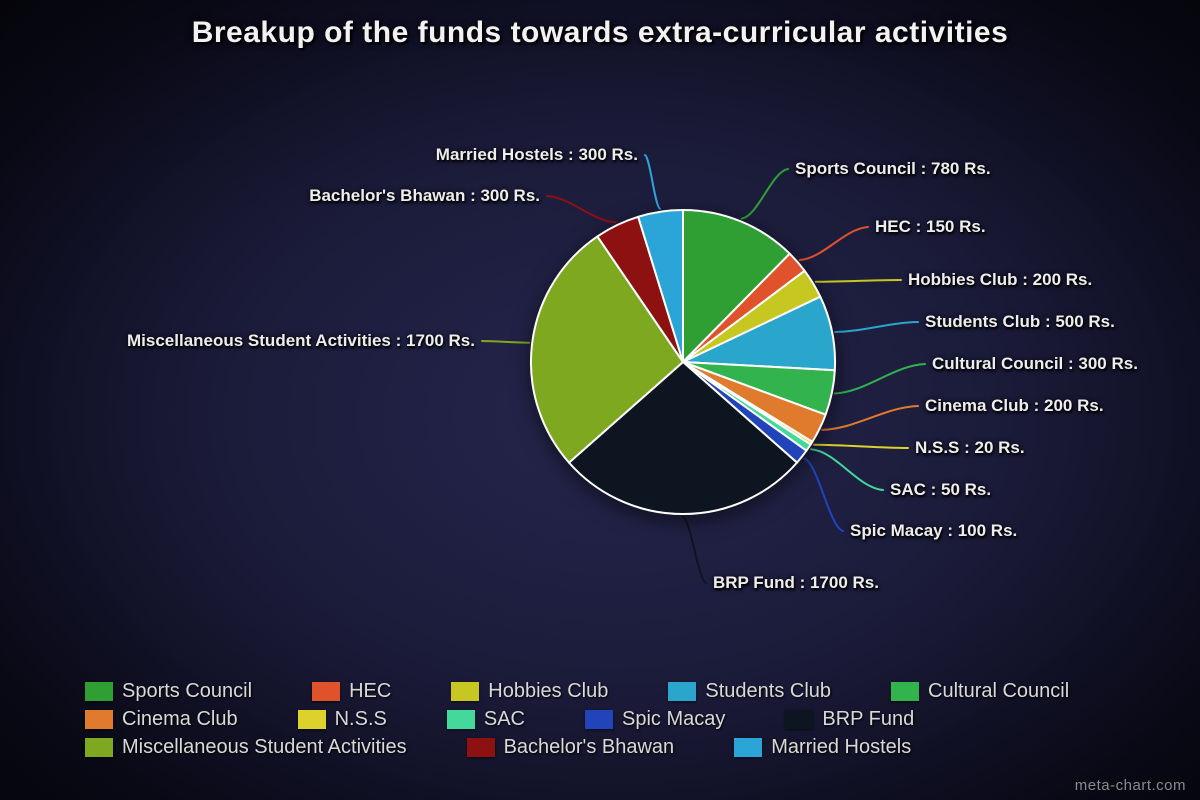 The image size is (1200, 800). Describe the element at coordinates (1014, 405) in the screenshot. I see `slice-callout-cinema-club: Cinema Club : 200 Rs.` at that location.